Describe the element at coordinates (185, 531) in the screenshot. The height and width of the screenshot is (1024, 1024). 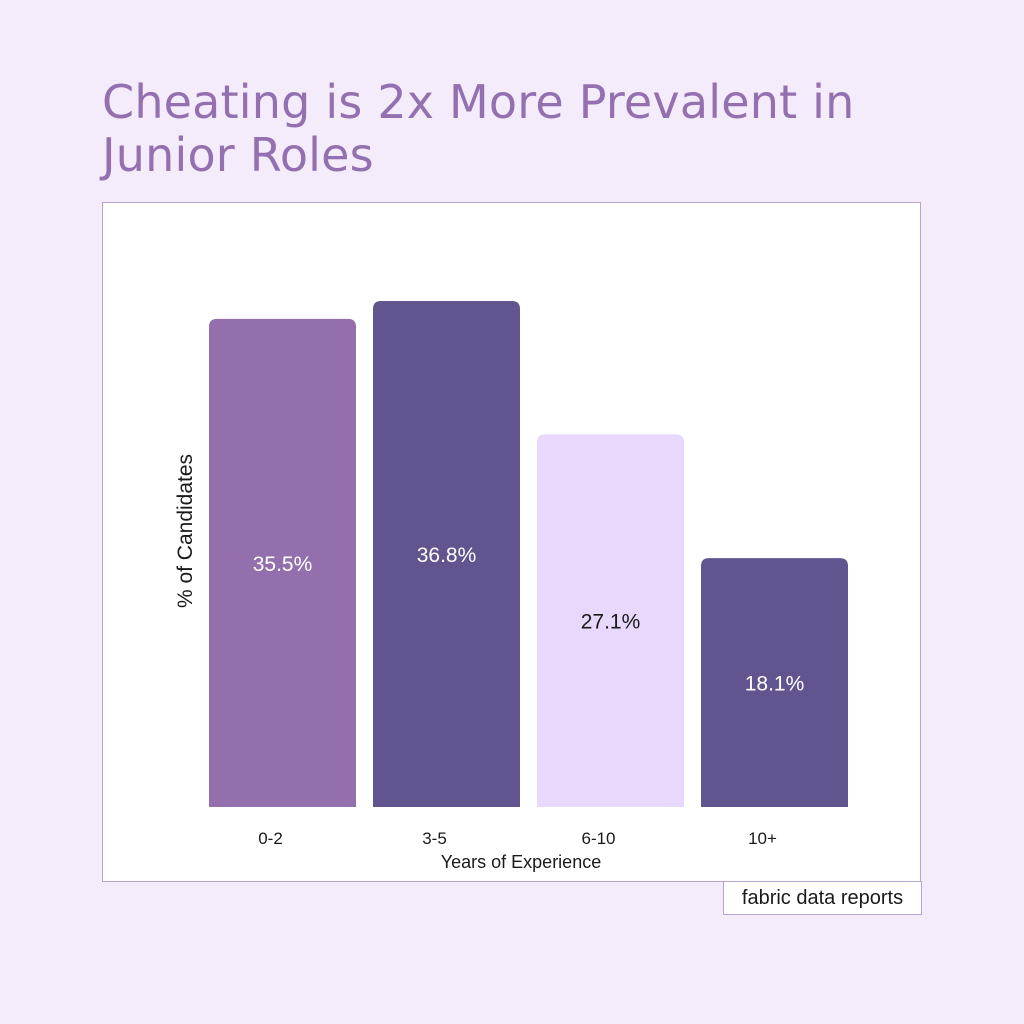
I see `y-axis-label: % of Candidates` at that location.